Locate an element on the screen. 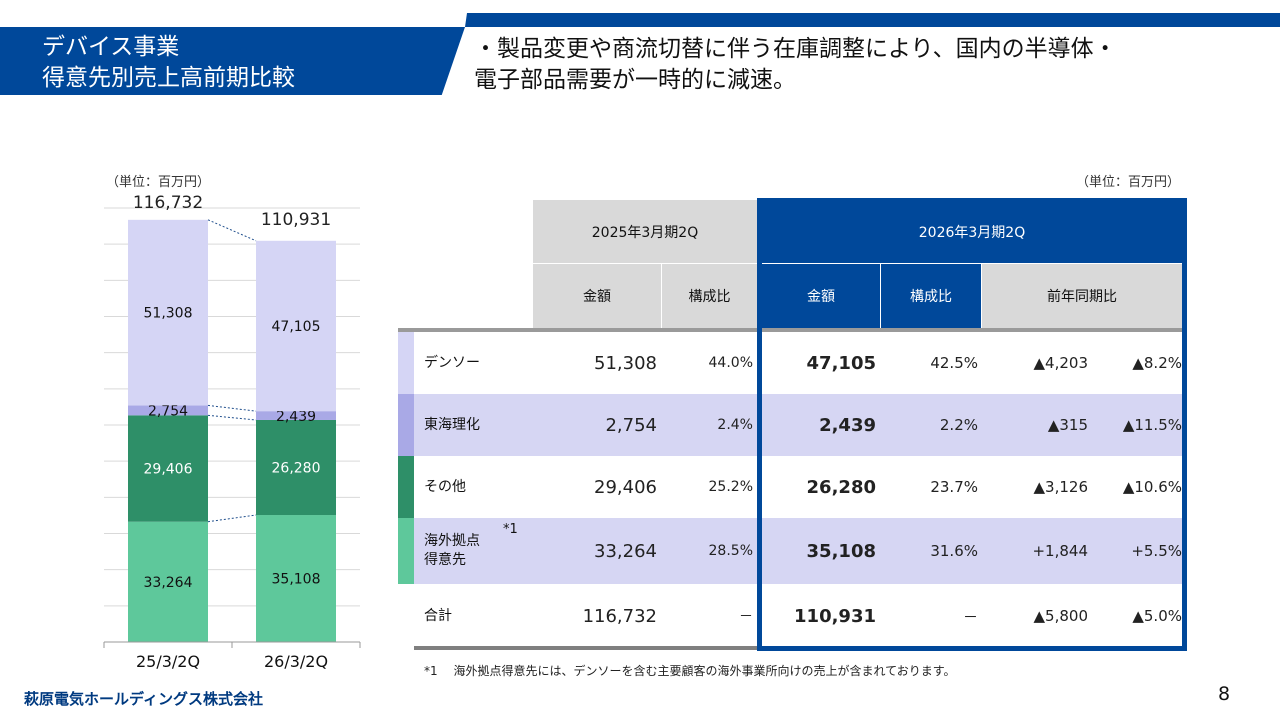 The image size is (1280, 720). curr-amount: 26,280 is located at coordinates (841, 487).